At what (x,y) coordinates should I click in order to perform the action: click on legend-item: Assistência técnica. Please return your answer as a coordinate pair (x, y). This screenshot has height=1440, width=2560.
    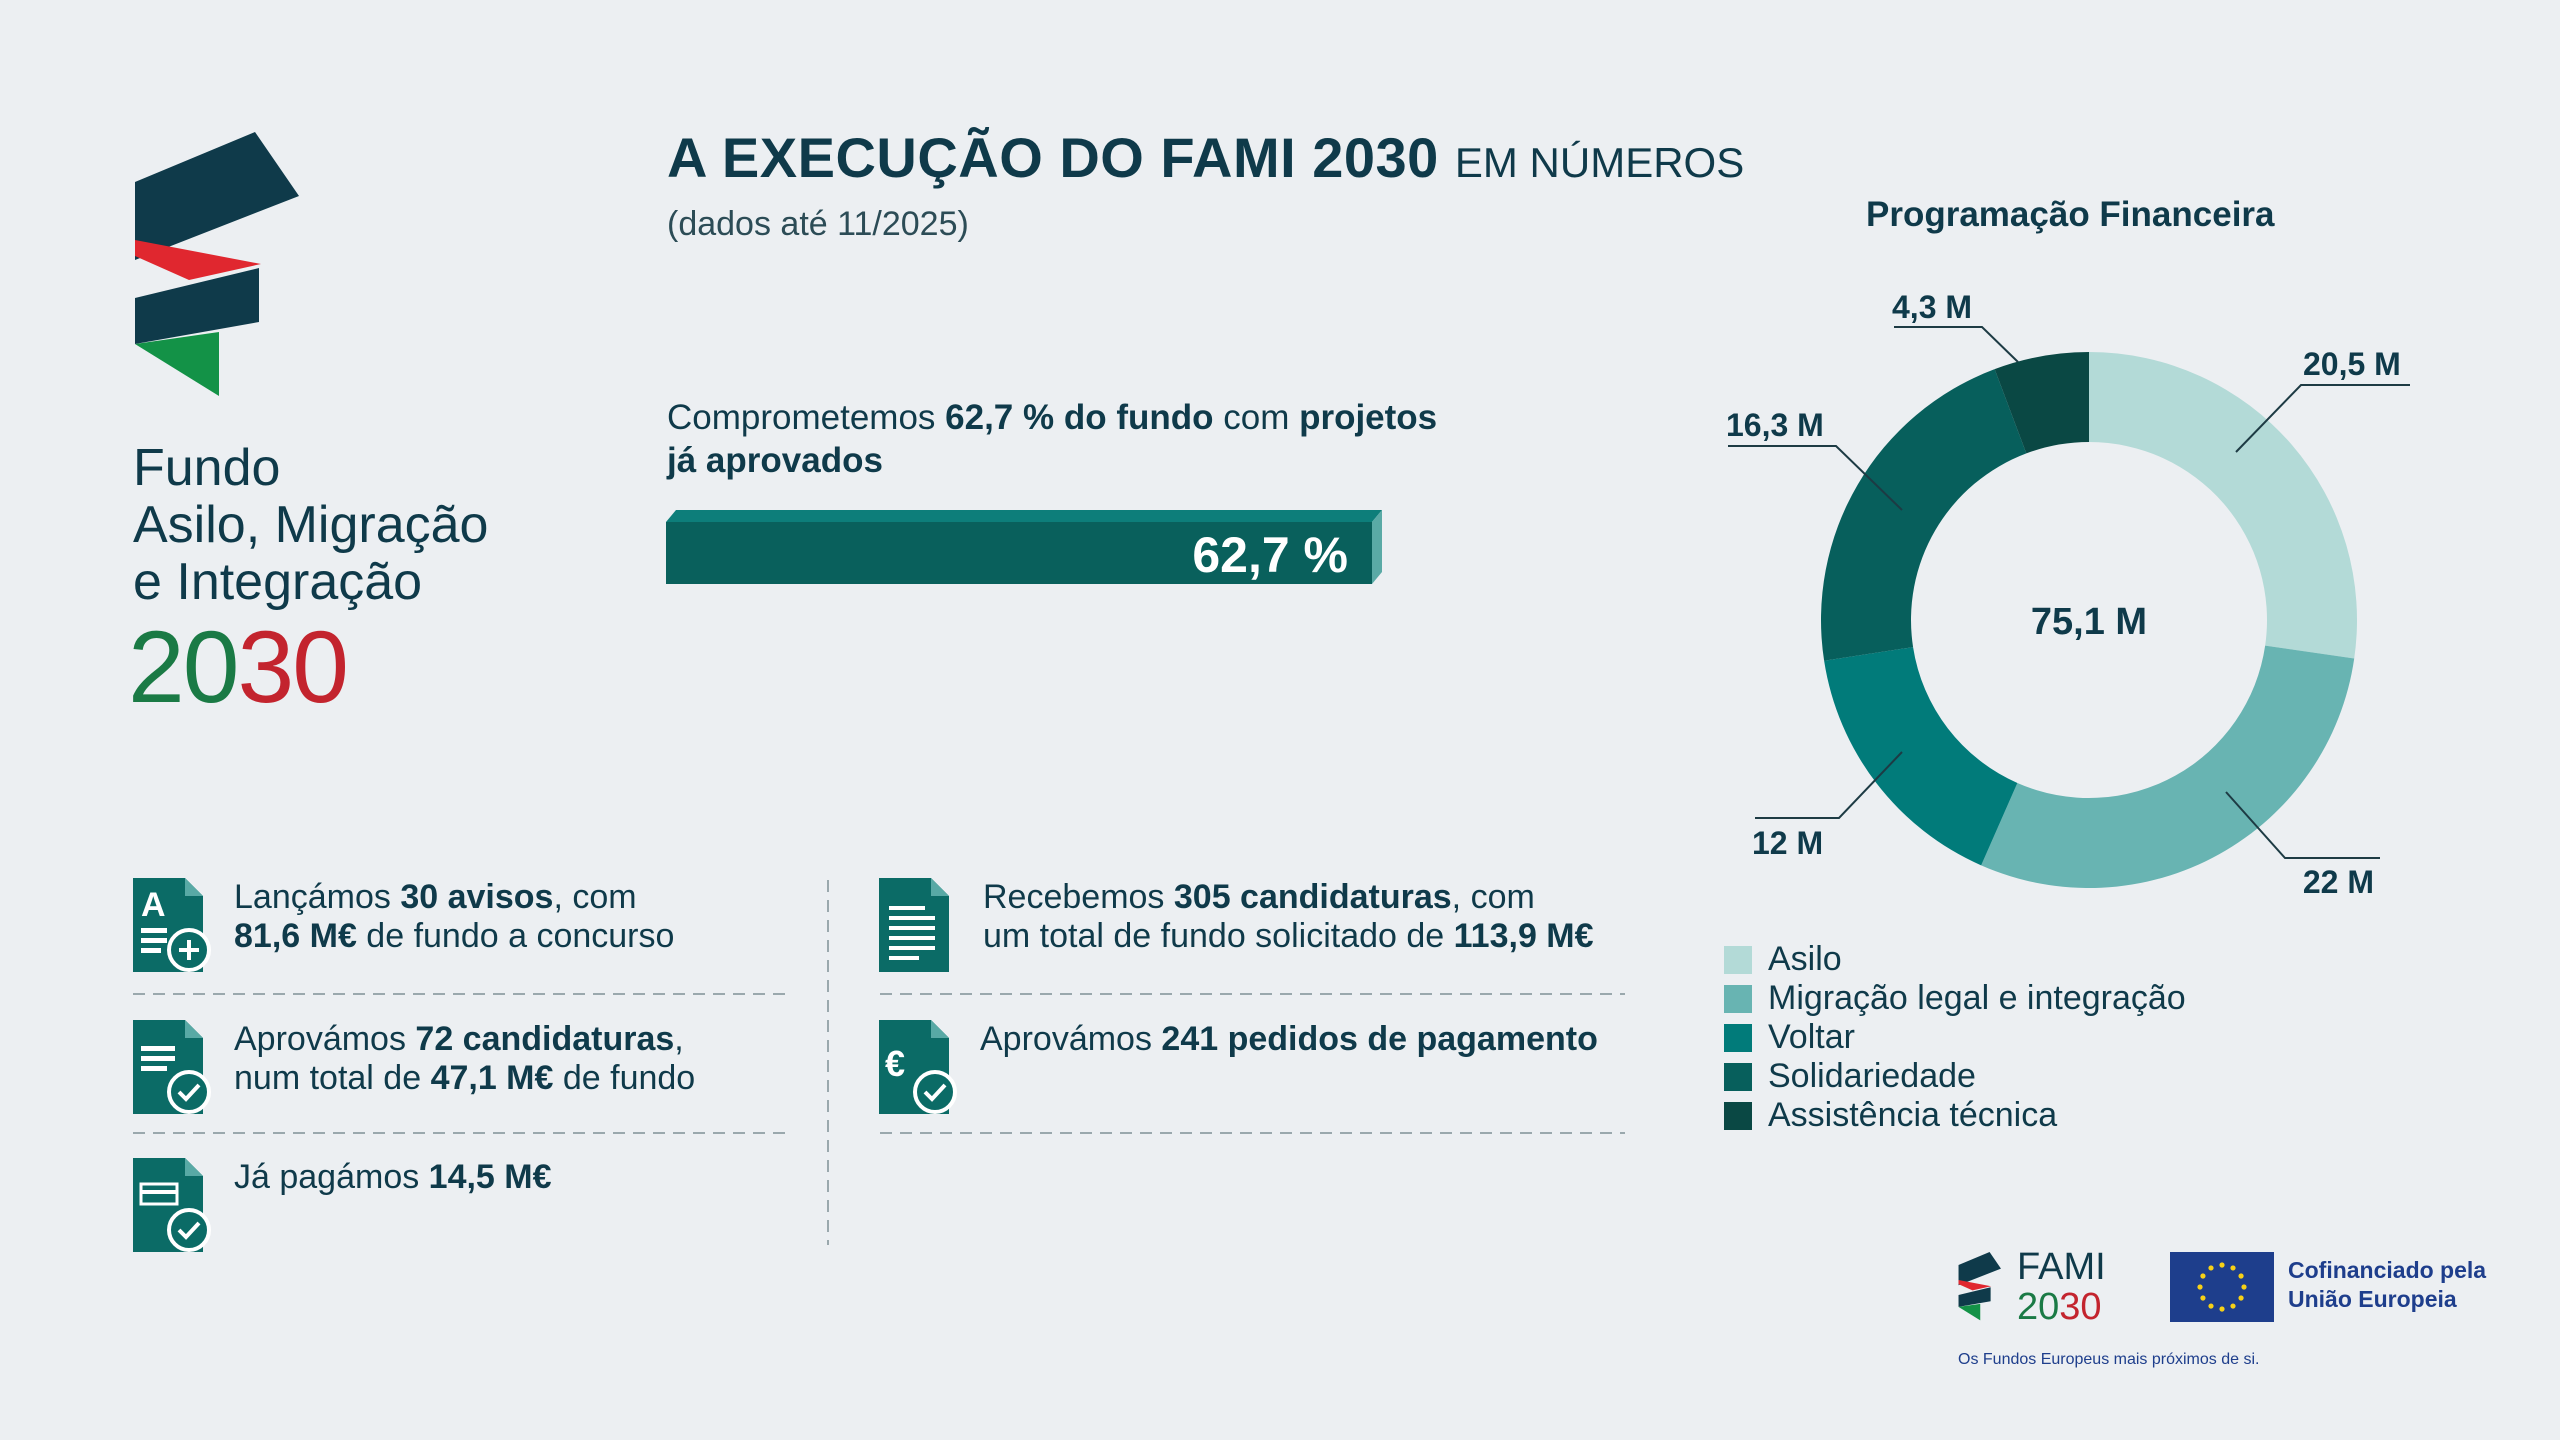
    Looking at the image, I should click on (1955, 1115).